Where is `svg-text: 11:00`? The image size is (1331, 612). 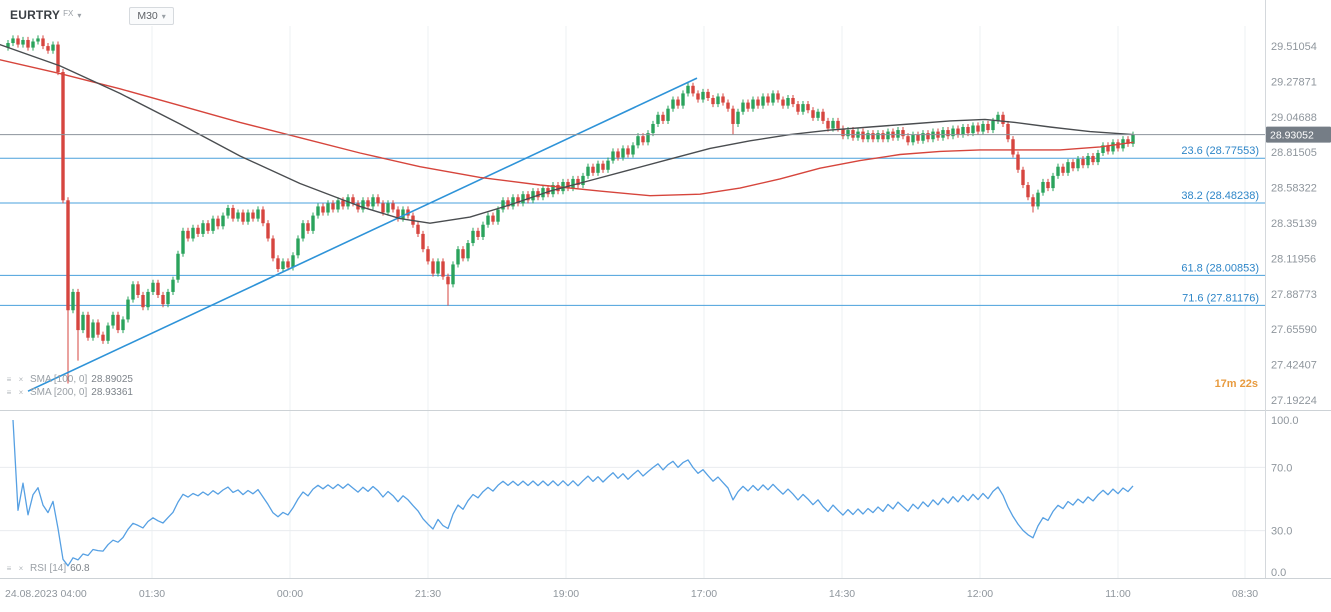
svg-text: 11:00 is located at coordinates (1118, 594).